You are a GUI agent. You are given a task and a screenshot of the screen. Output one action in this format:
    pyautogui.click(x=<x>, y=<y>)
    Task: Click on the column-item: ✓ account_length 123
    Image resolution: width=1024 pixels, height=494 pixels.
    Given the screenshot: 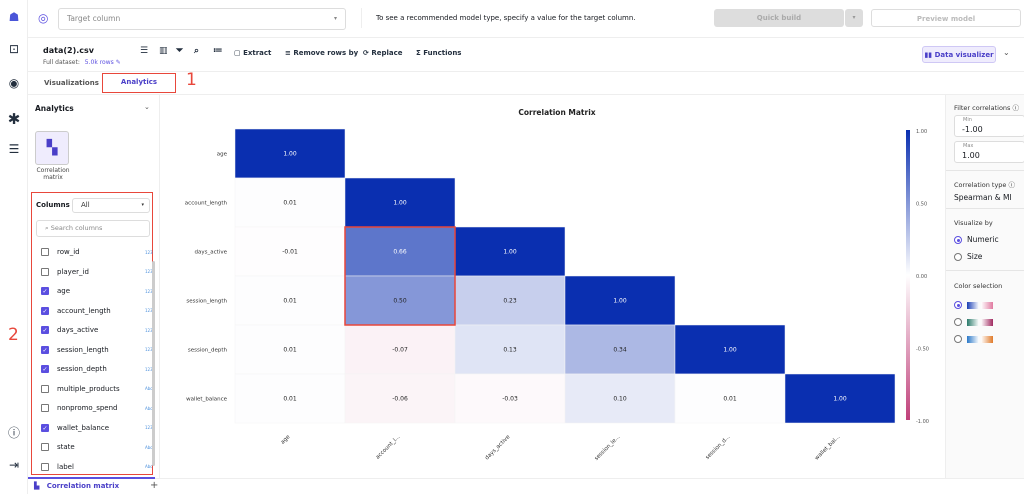 What is the action you would take?
    pyautogui.click(x=97, y=311)
    